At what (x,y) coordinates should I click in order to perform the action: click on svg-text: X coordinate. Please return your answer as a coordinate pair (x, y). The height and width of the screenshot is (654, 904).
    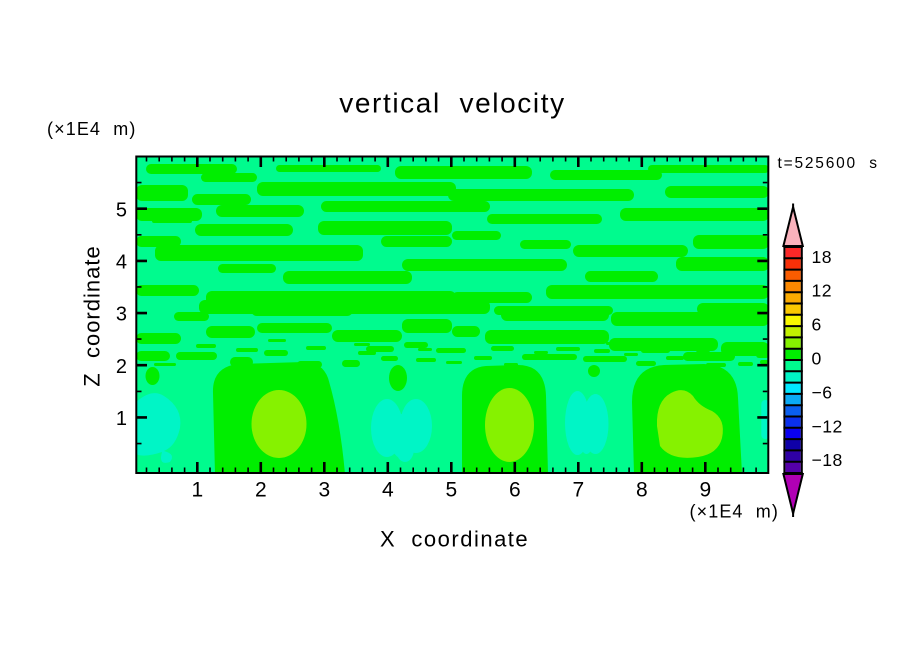
    Looking at the image, I should click on (454, 539).